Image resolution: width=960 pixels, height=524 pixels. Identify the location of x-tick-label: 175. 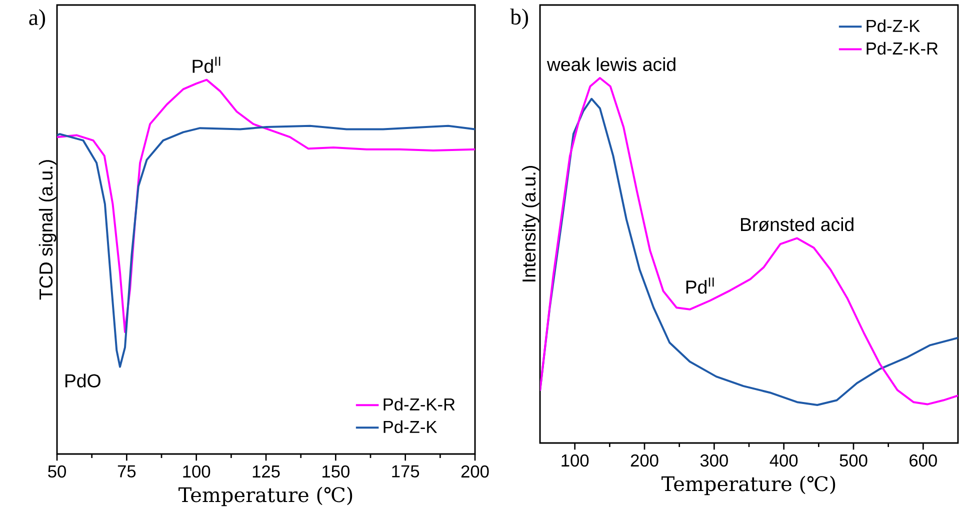
(406, 471).